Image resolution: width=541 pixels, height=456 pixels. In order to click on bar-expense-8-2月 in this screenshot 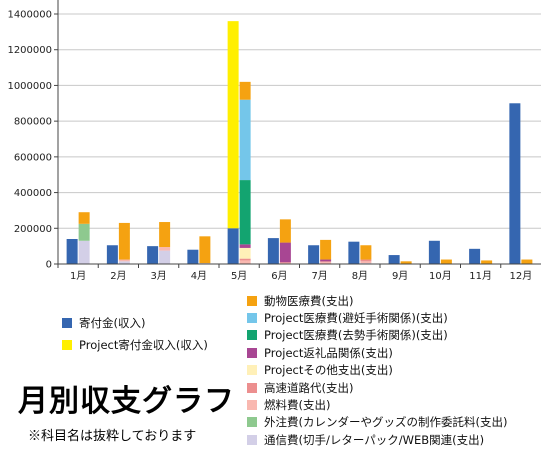, I will do `click(124, 262)`.